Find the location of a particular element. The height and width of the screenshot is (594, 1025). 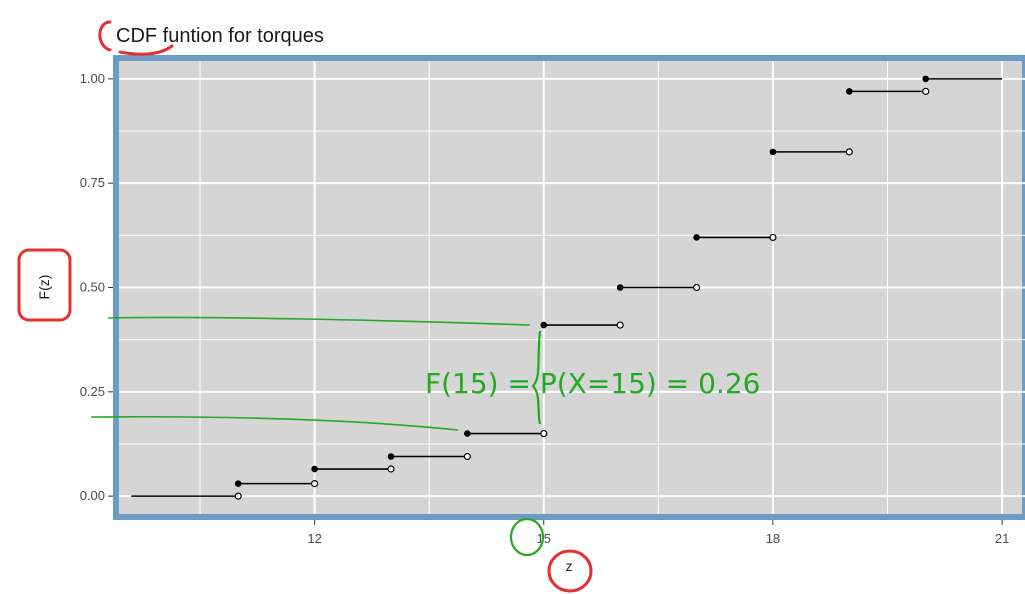

x-tick-label: 18 is located at coordinates (773, 538).